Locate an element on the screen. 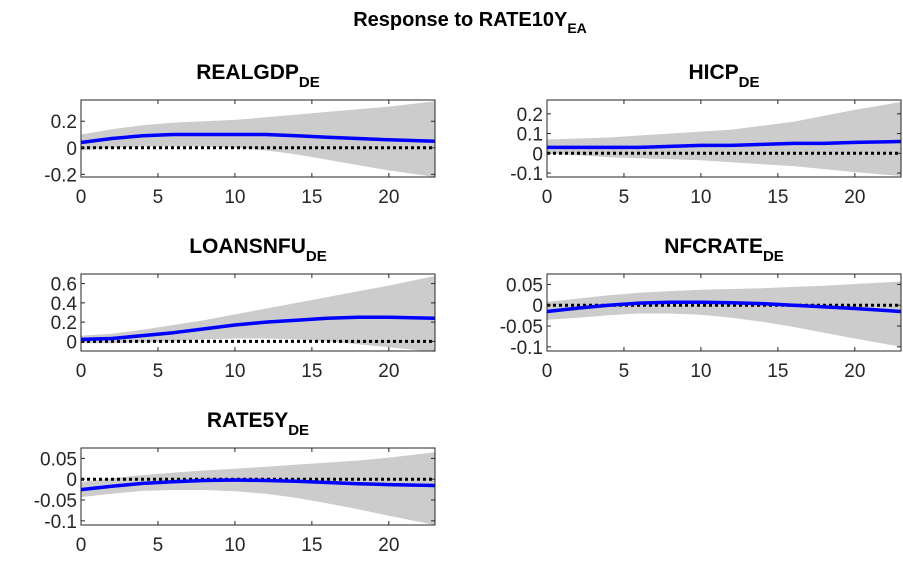 Image resolution: width=903 pixels, height=572 pixels. subplot-title-main: LOANSNFU is located at coordinates (247, 246).